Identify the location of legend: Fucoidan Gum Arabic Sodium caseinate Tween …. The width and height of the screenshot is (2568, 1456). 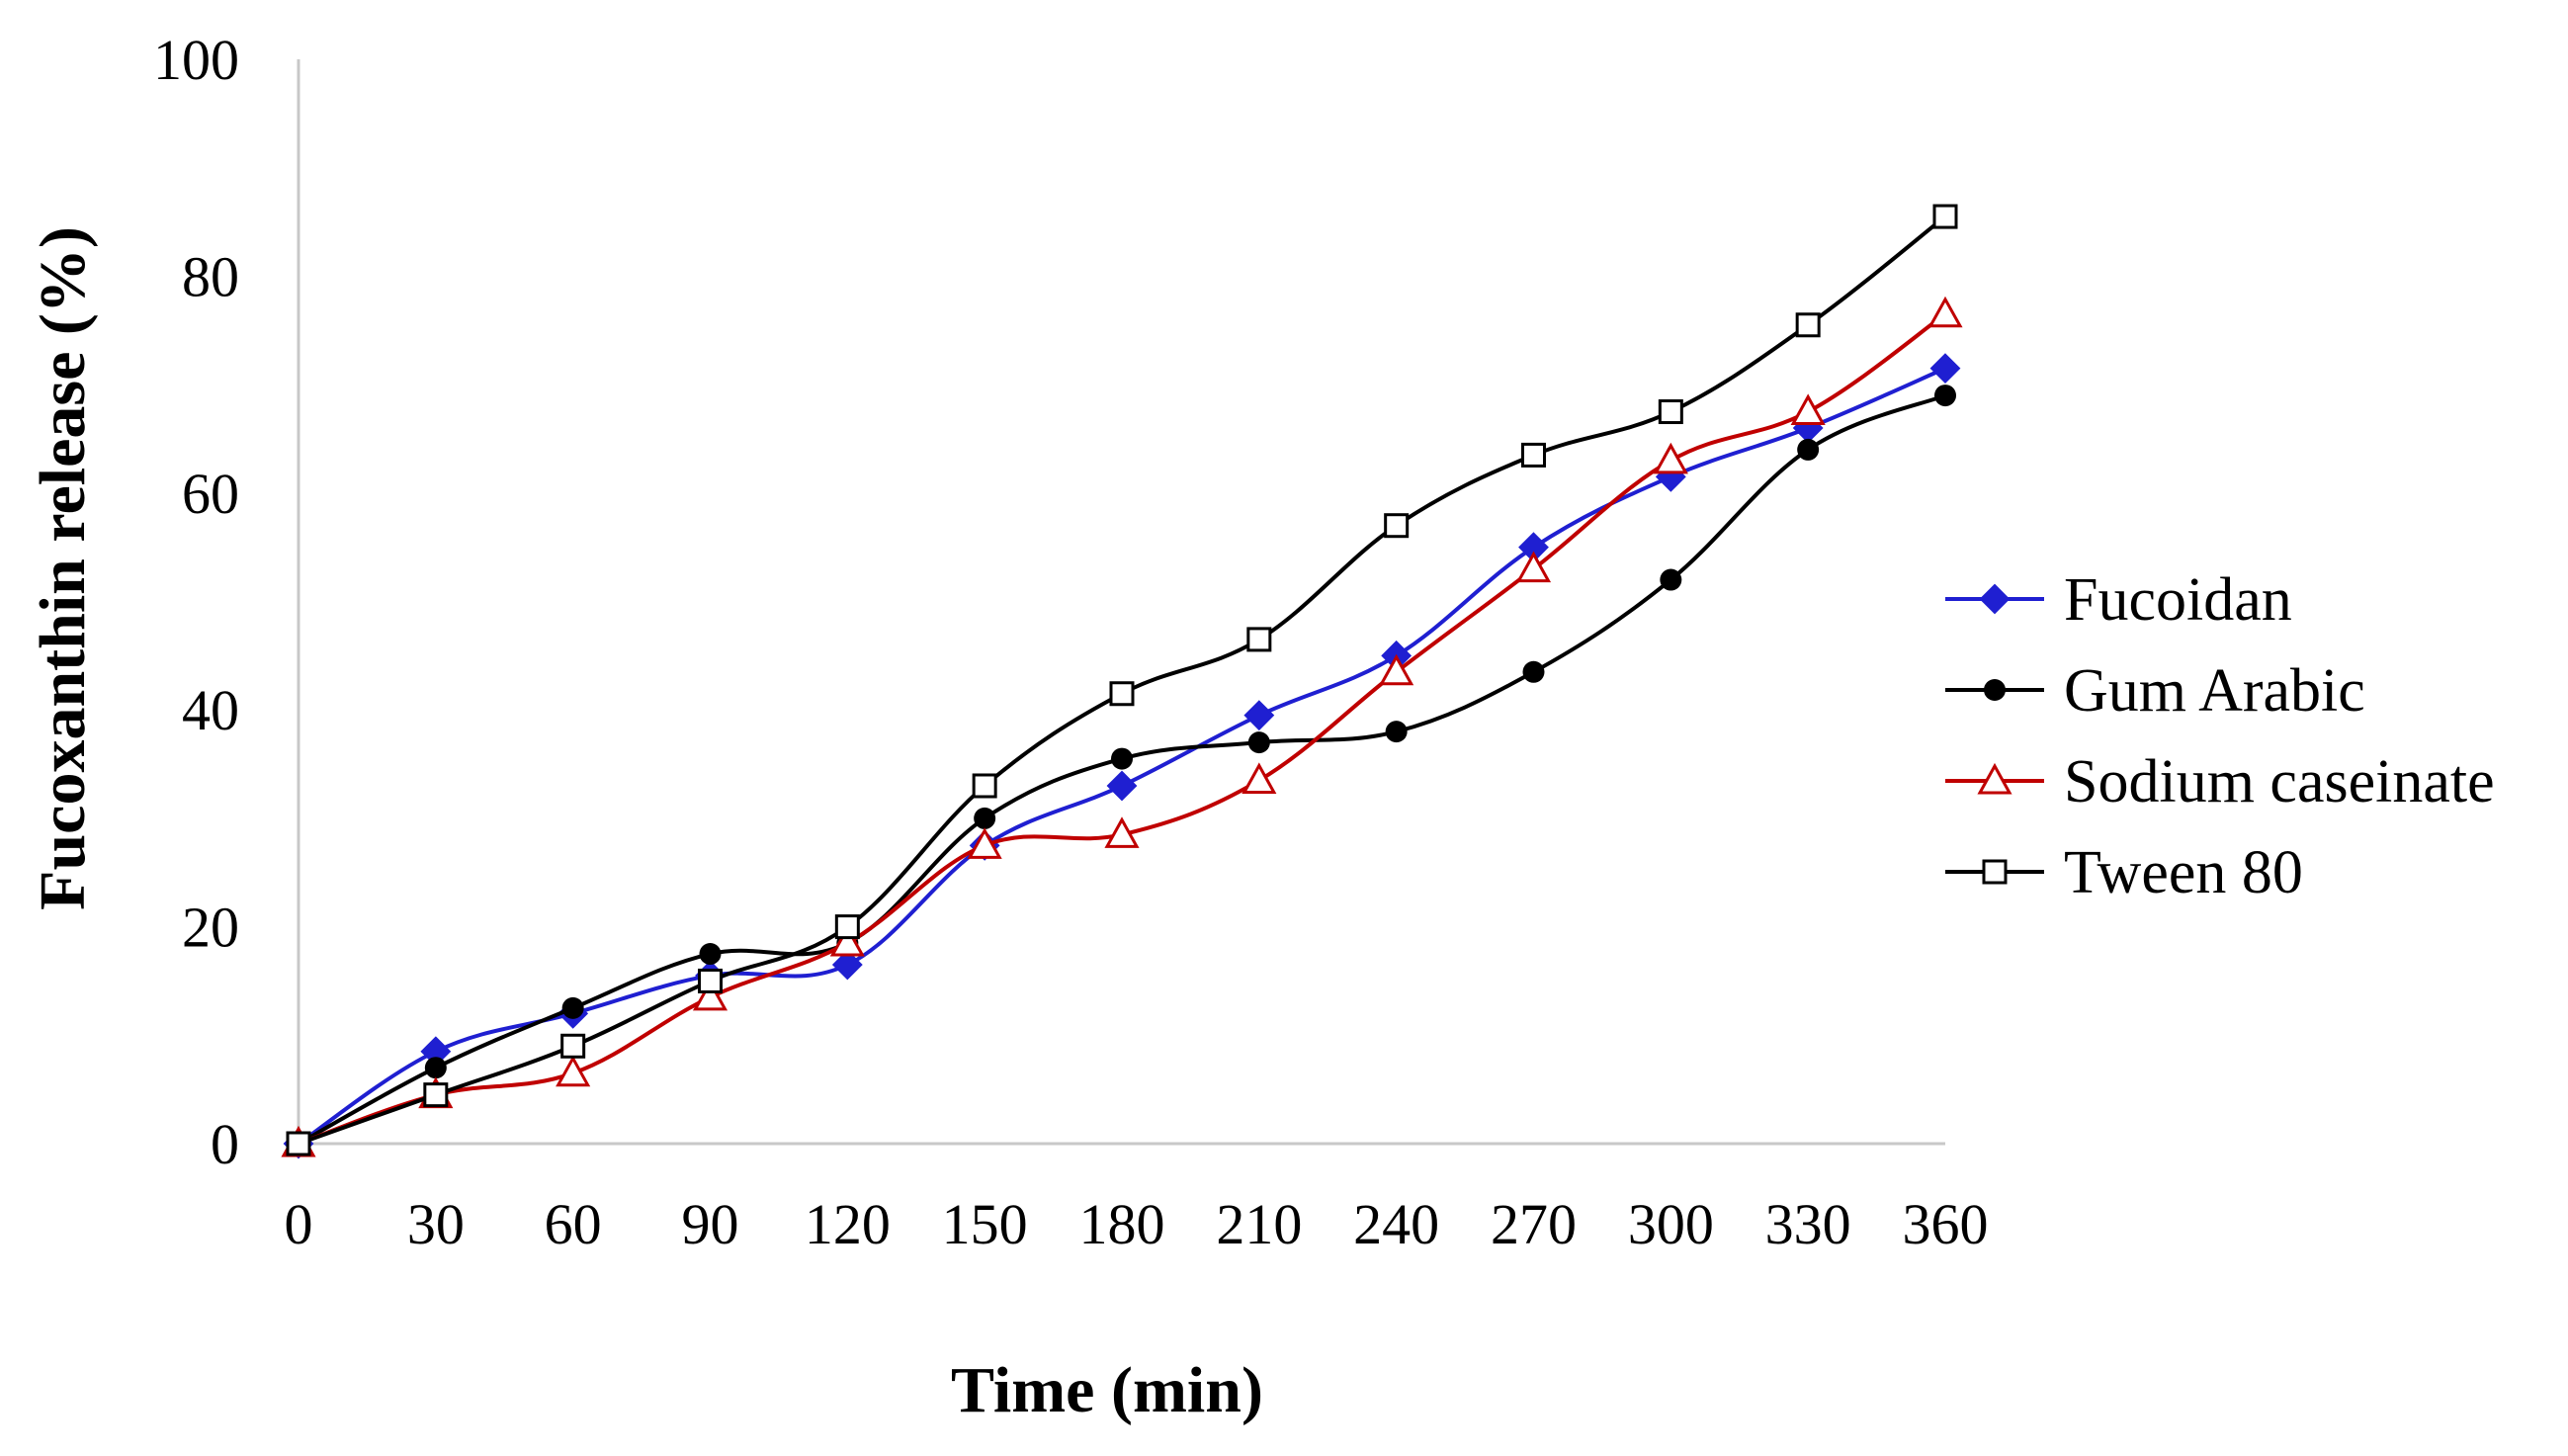
(2220, 736).